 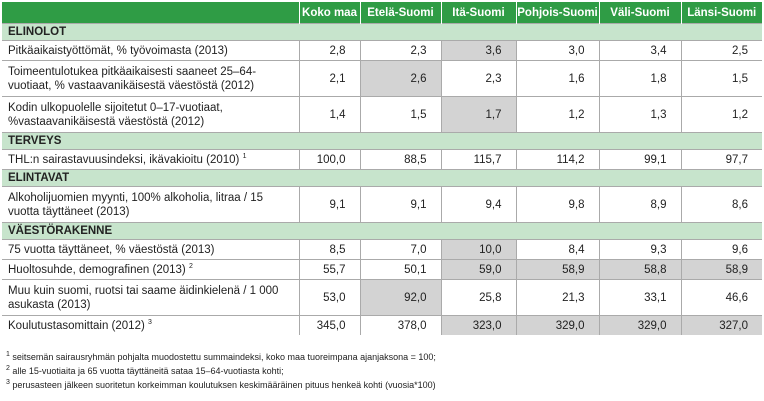 I want to click on table-cell: 8,6, so click(x=721, y=204).